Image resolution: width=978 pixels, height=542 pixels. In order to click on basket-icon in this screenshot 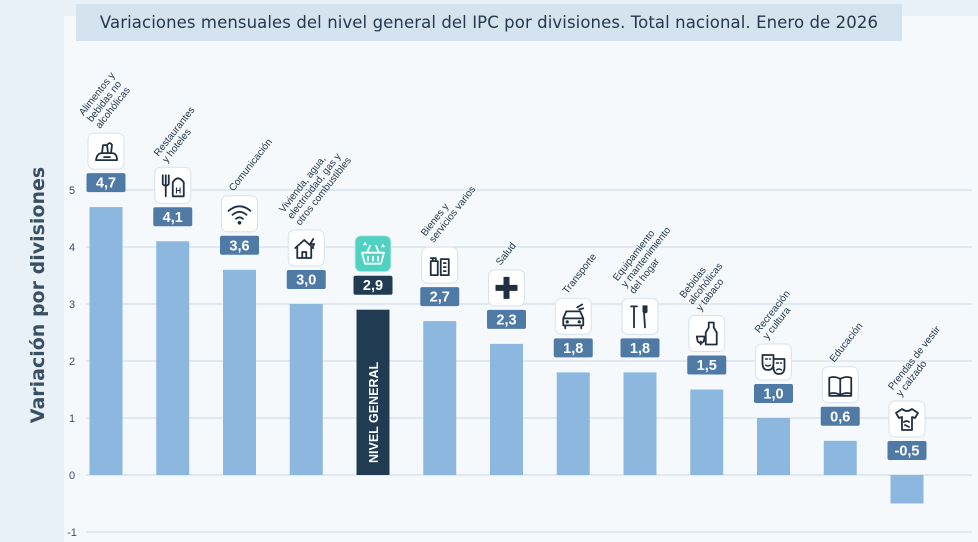, I will do `click(373, 254)`.